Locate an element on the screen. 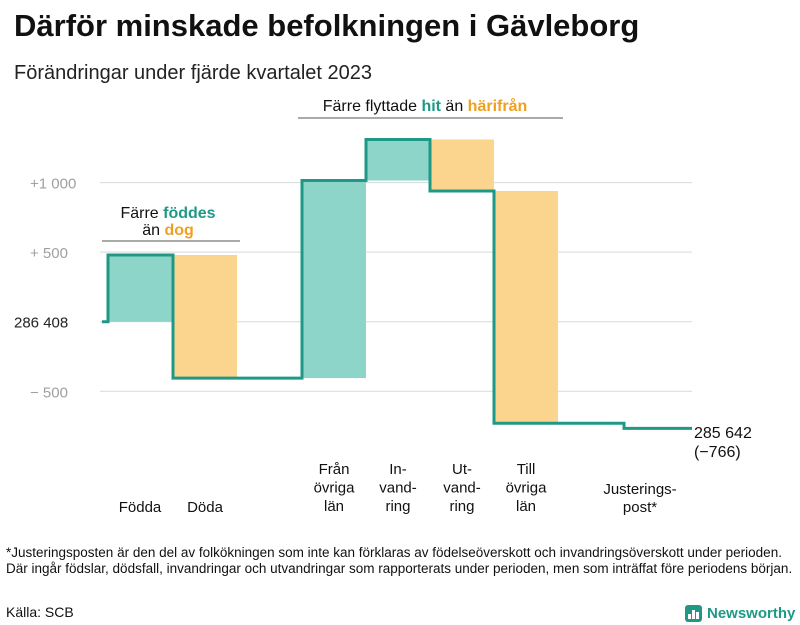 This screenshot has height=625, width=800. chart-title: Därför minskade befolkningen i Gävleborg is located at coordinates (327, 25).